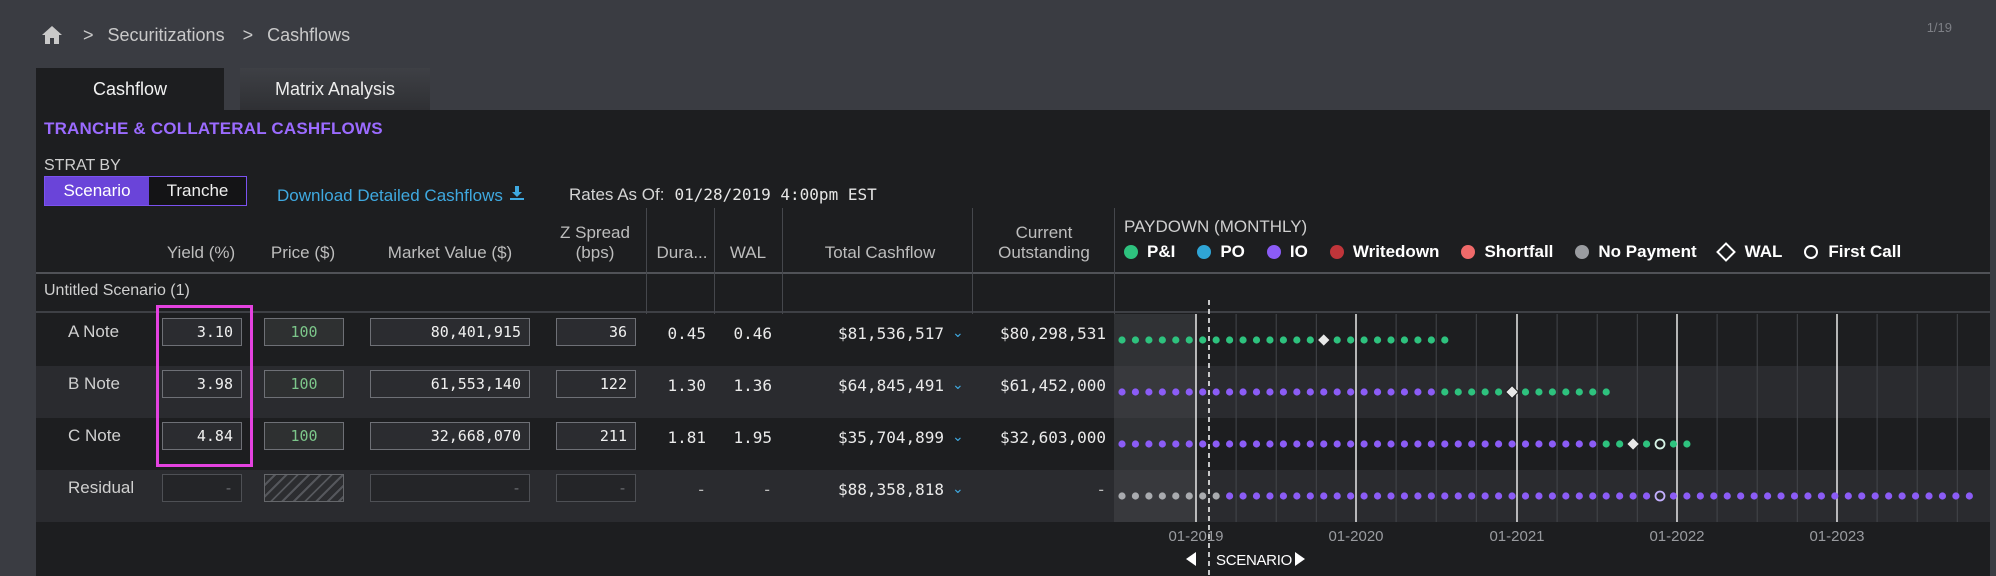 The height and width of the screenshot is (576, 1996). I want to click on price-input-a: 100, so click(304, 332).